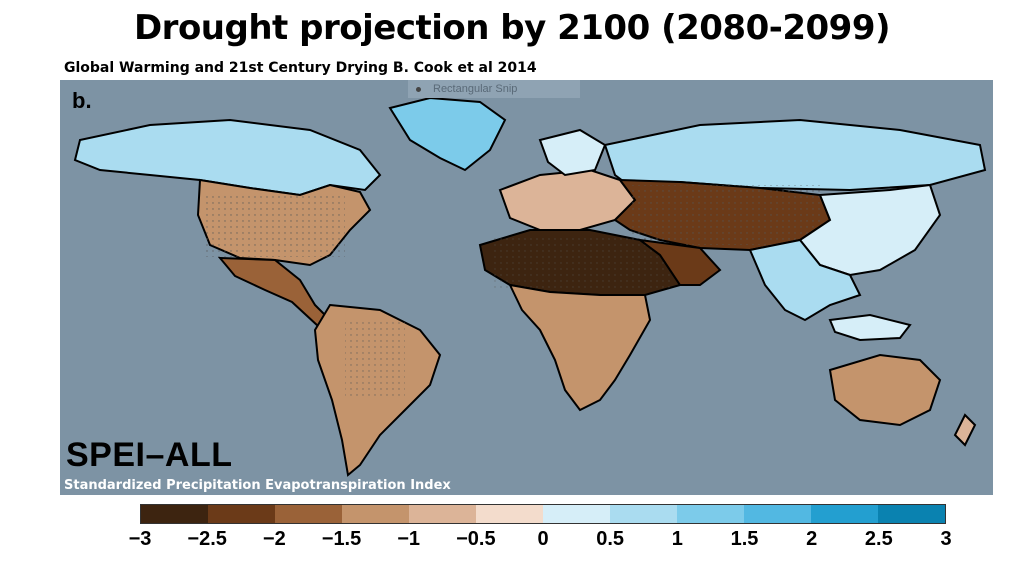  Describe the element at coordinates (149, 455) in the screenshot. I see `index-name: SPEI–ALL` at that location.